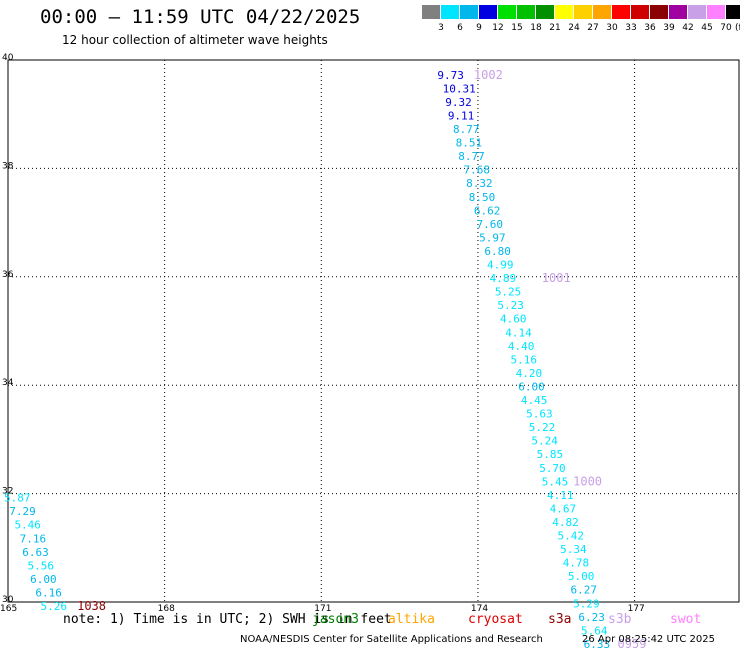 This screenshot has height=650, width=740. Describe the element at coordinates (563, 508) in the screenshot. I see `swh-value-label: 4.67` at that location.